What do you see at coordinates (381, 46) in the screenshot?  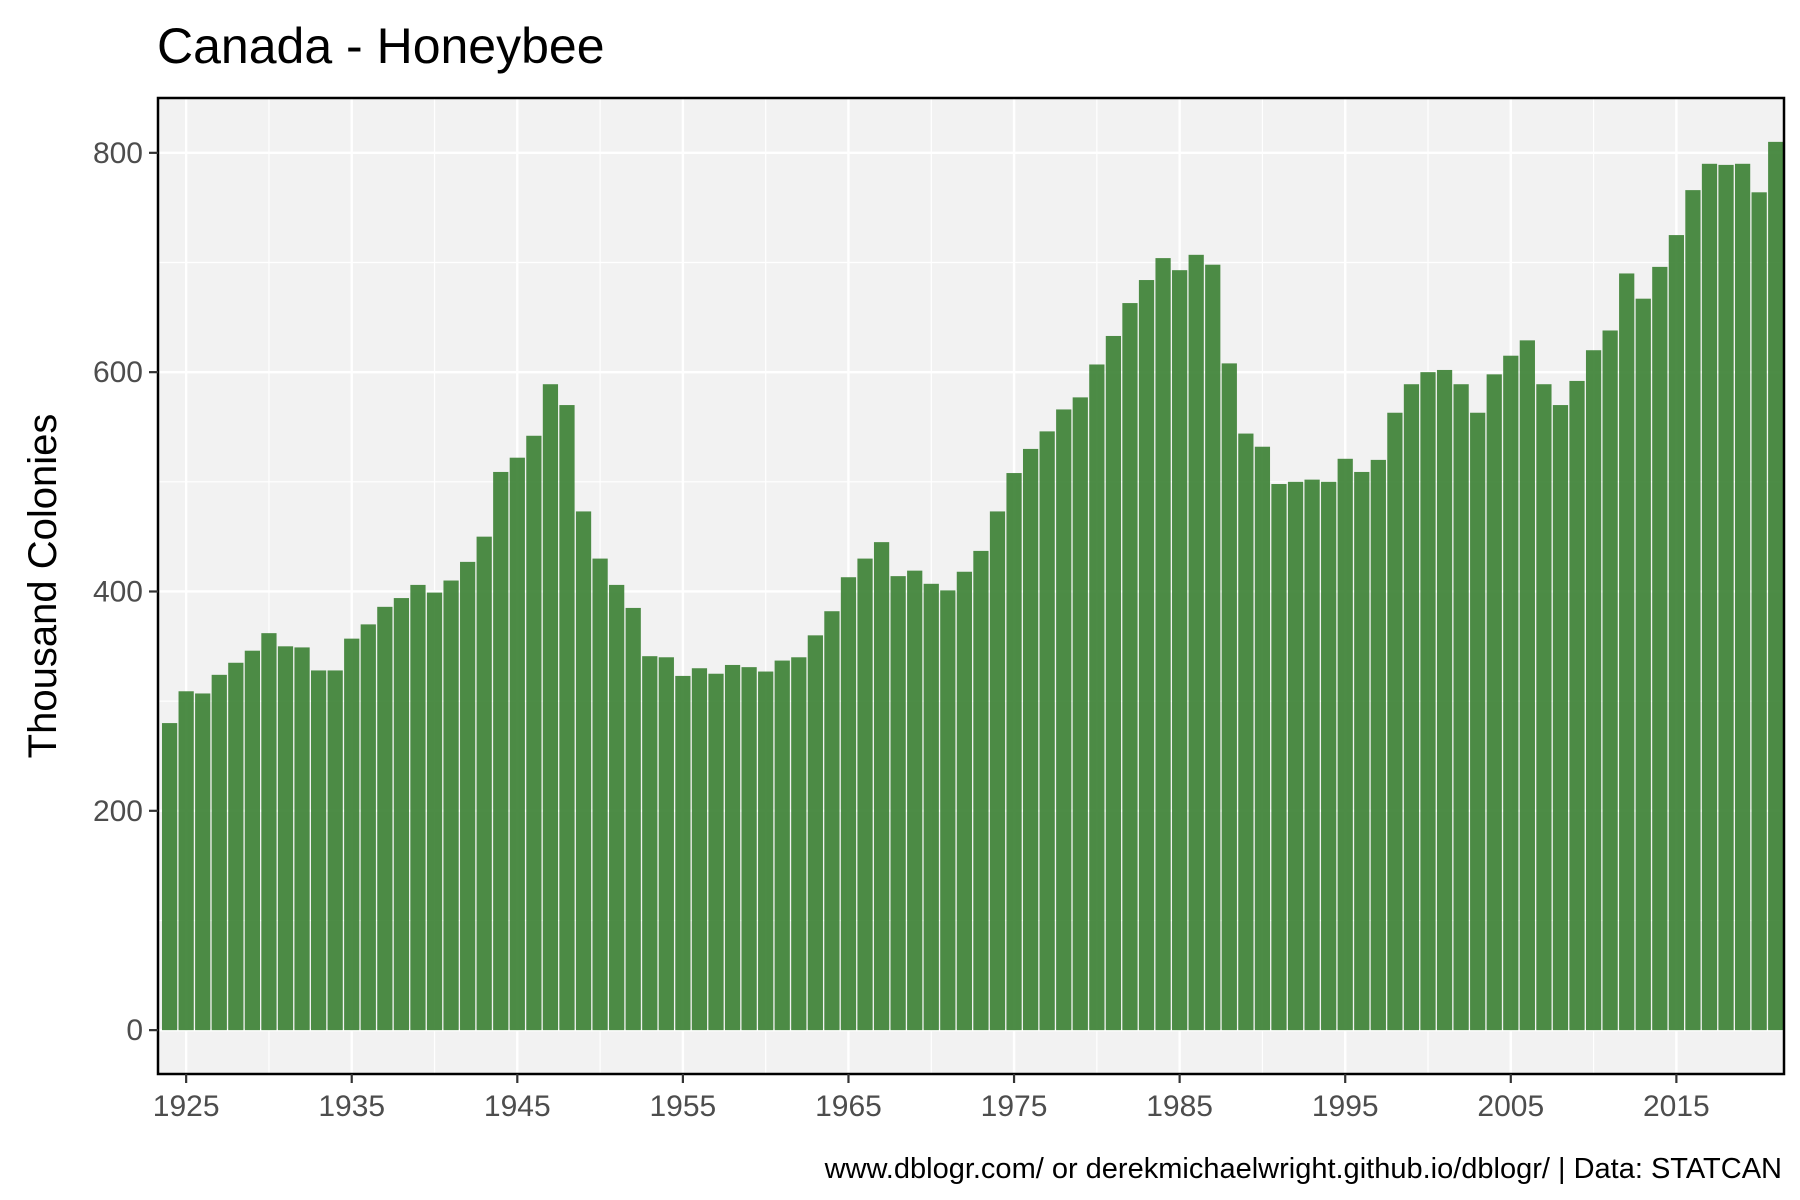 I see `chart-title: Canada - Honeybee` at bounding box center [381, 46].